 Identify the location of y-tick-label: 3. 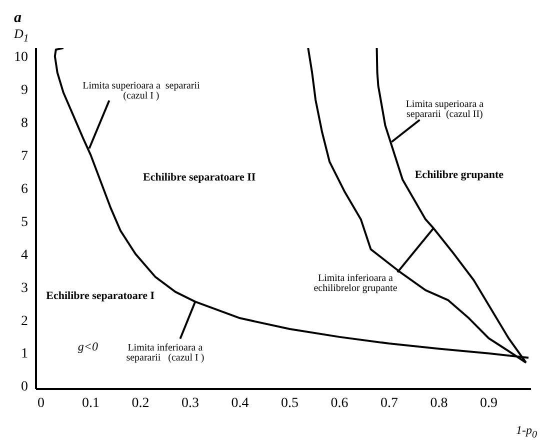
(24, 288).